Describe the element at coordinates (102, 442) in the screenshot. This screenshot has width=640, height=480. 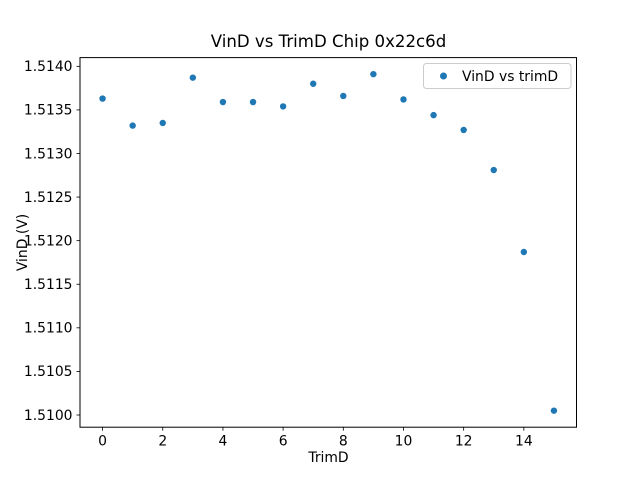
I see `x-tick-label: 0` at that location.